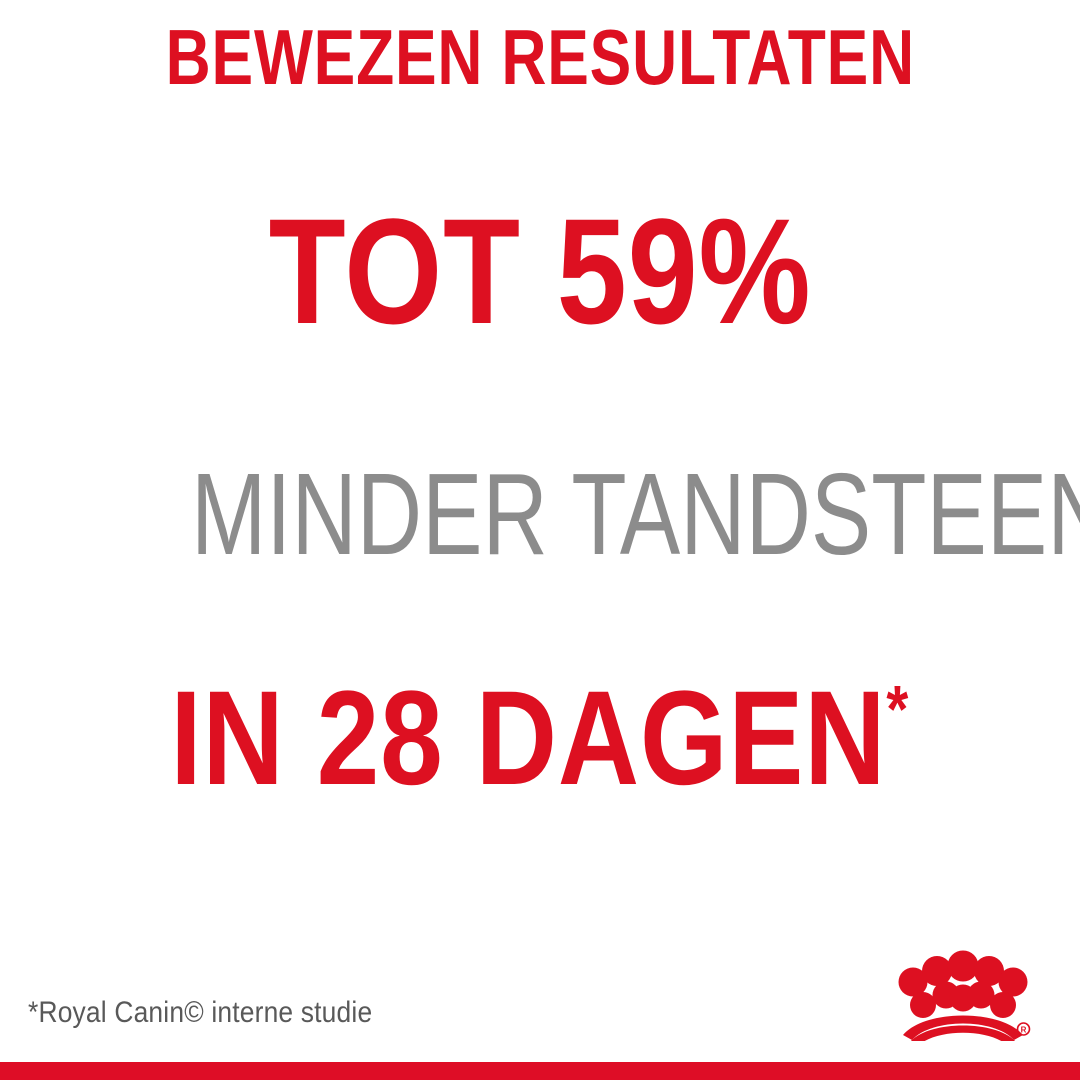 This screenshot has height=1080, width=1080. What do you see at coordinates (898, 709) in the screenshot?
I see `footnote-marker-asterisk: *` at bounding box center [898, 709].